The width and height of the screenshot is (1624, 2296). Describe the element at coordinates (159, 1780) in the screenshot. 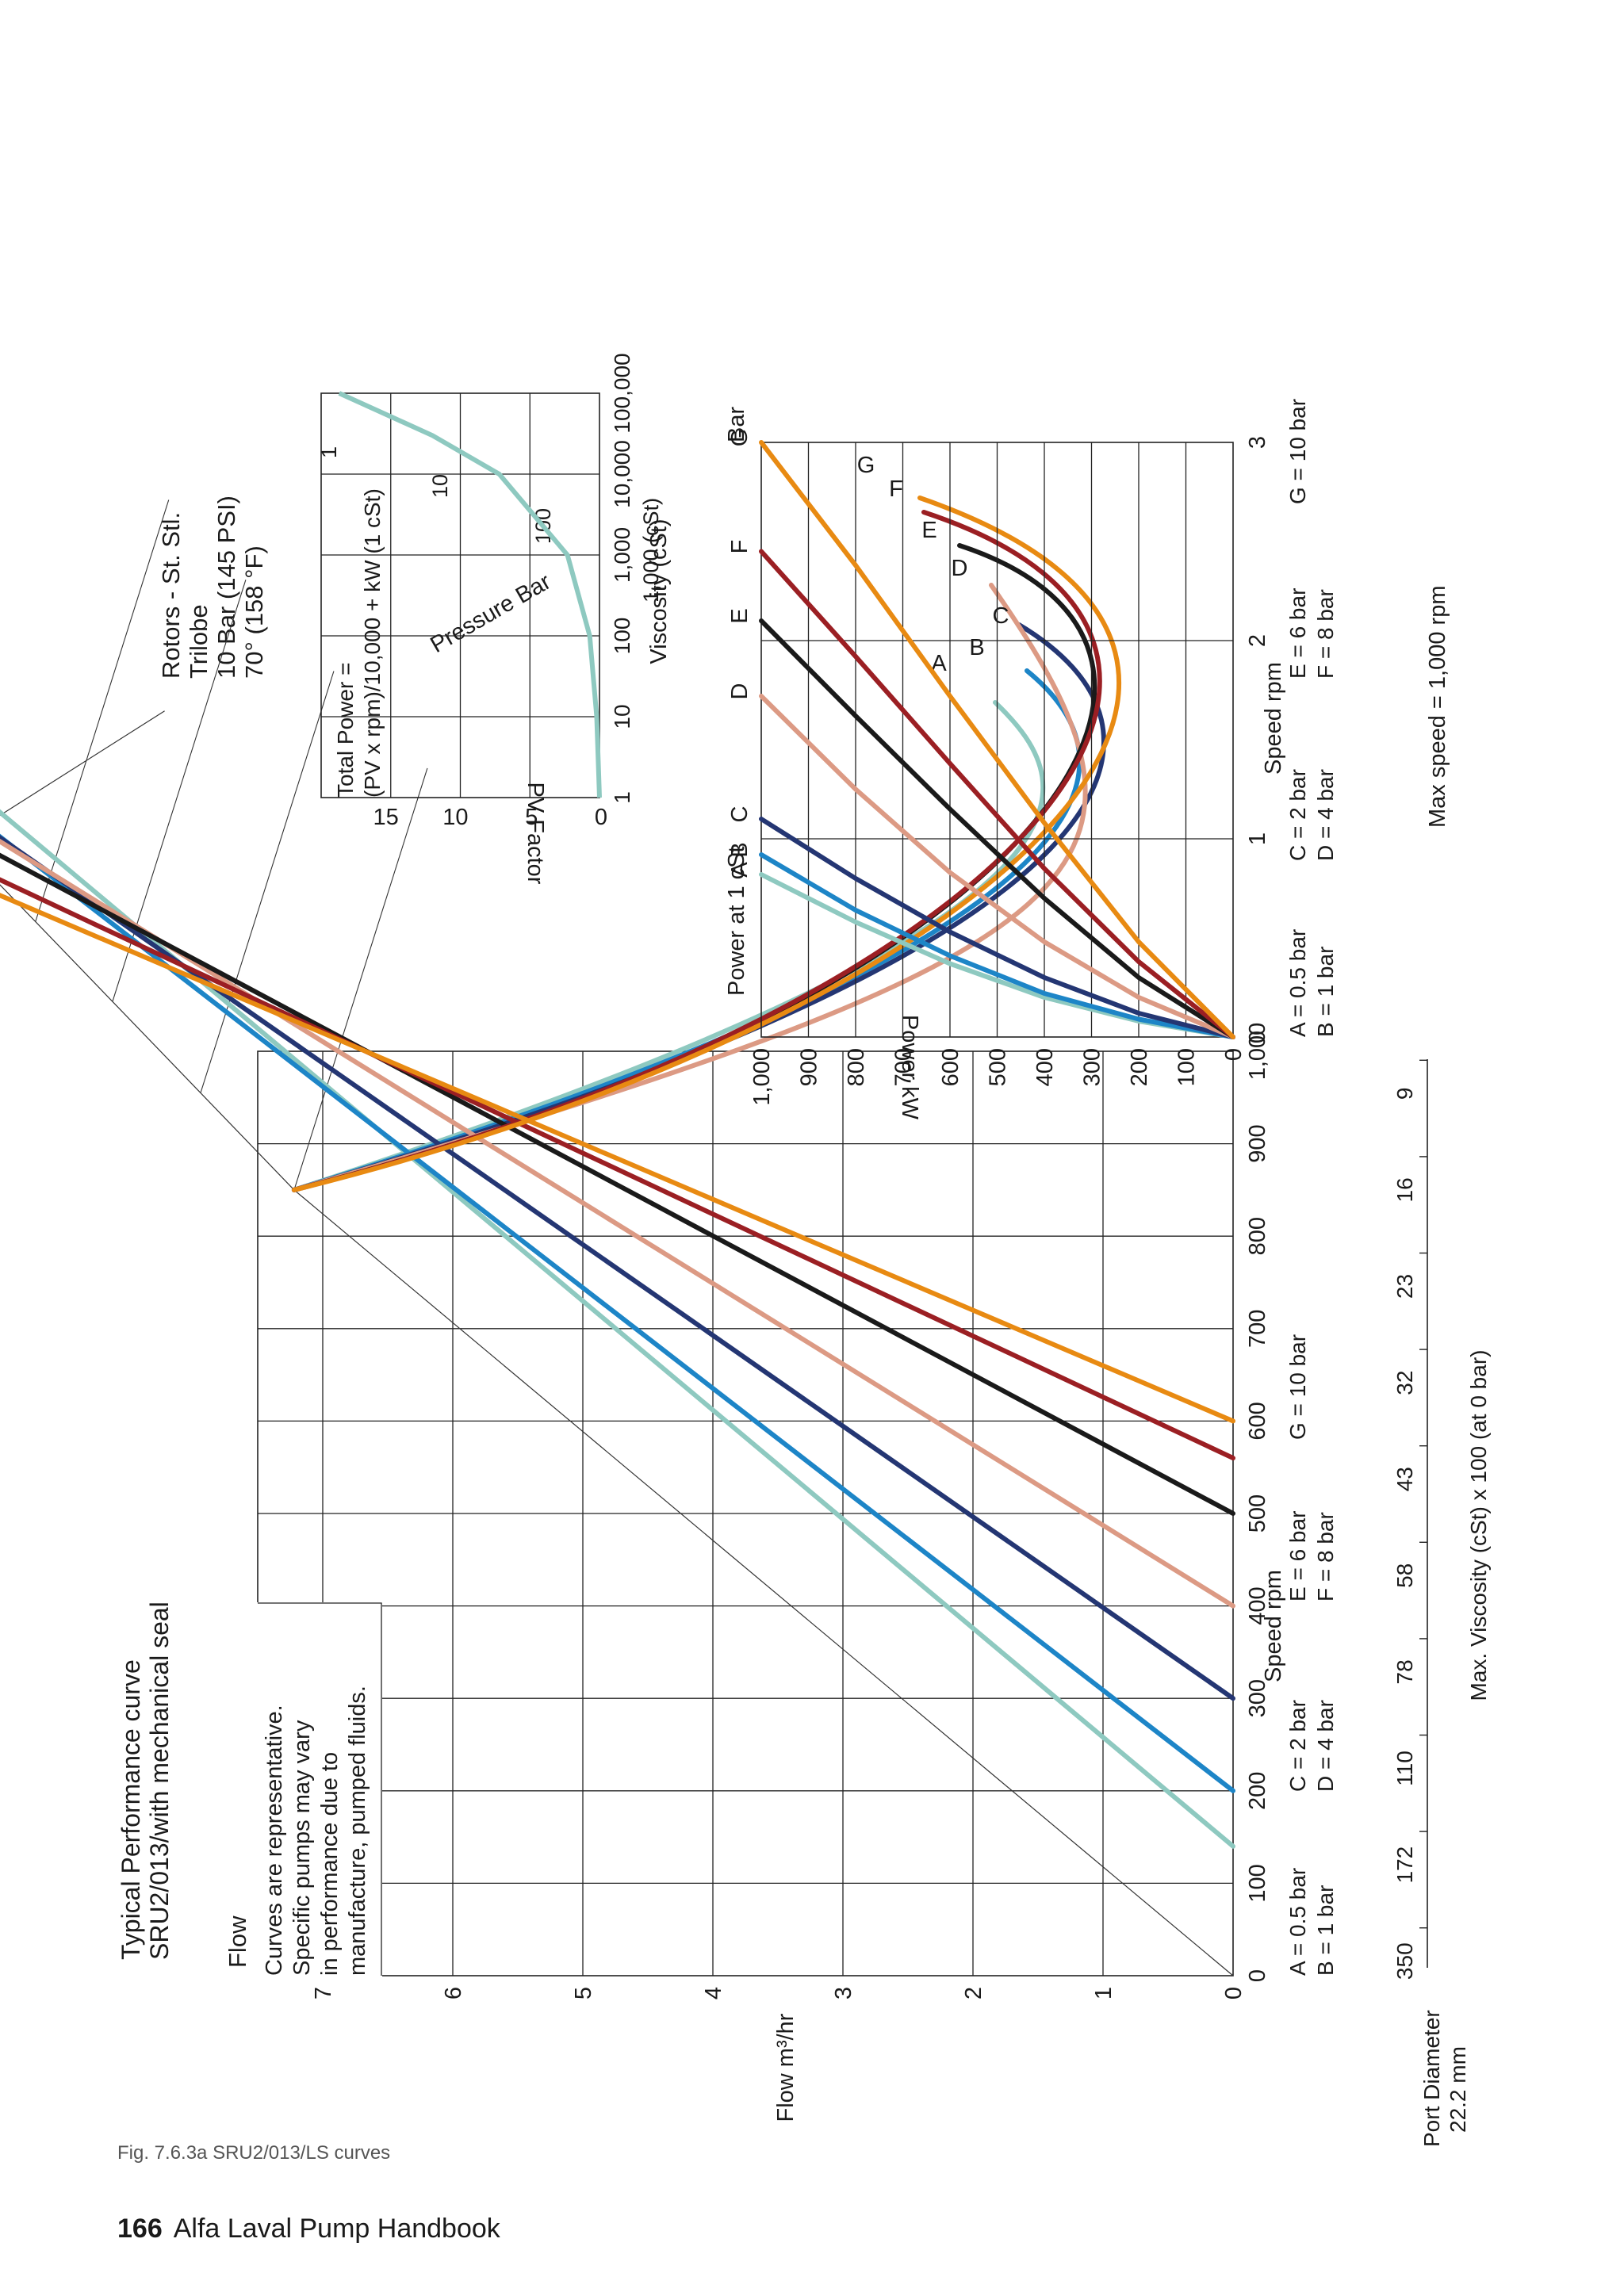

I see `title-line-2: SRU2/013/with mechanical seal` at that location.